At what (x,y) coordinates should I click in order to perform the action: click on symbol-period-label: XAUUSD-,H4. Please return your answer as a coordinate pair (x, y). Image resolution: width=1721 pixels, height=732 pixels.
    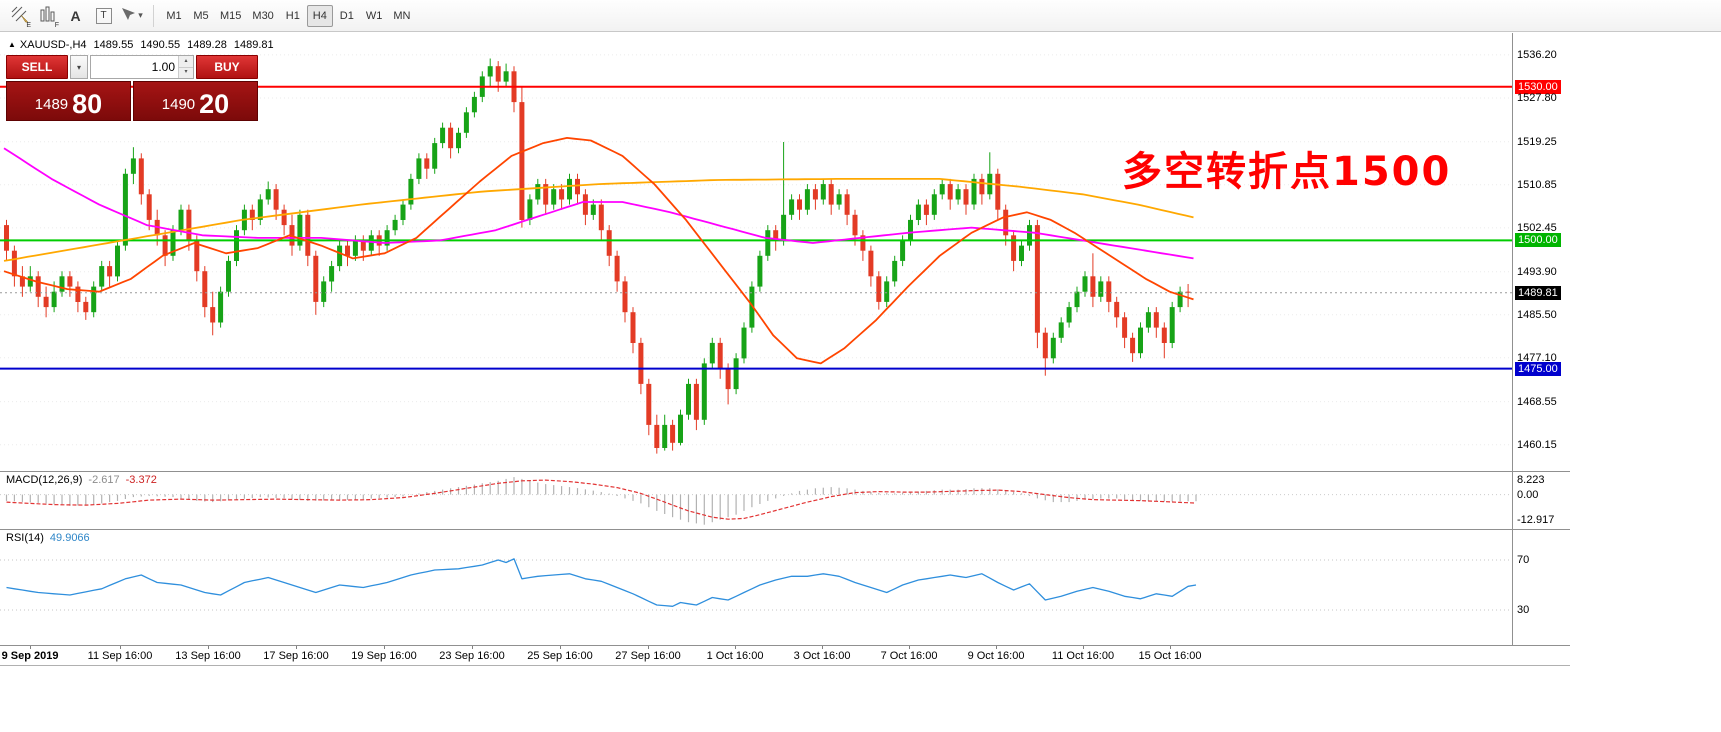
    Looking at the image, I should click on (53, 45).